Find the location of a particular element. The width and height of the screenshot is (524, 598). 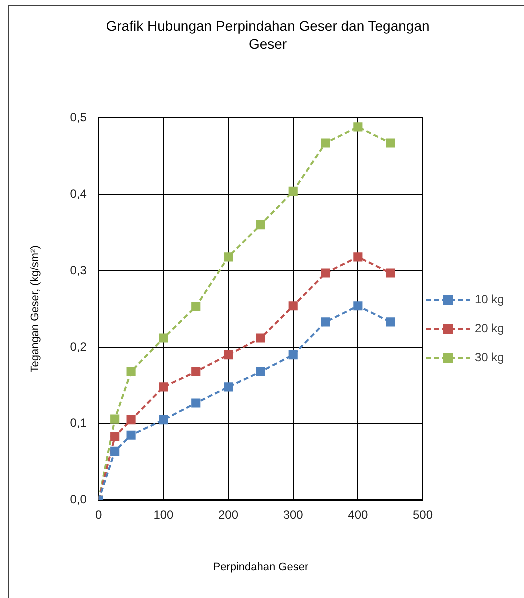

y-tick-label: 0,4 is located at coordinates (79, 193).